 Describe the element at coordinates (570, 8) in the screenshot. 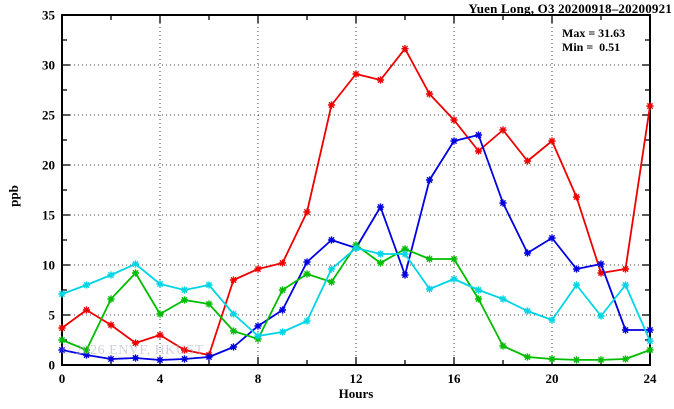

I see `chart-title: Yuen Long, O3 20200918–20200921` at that location.